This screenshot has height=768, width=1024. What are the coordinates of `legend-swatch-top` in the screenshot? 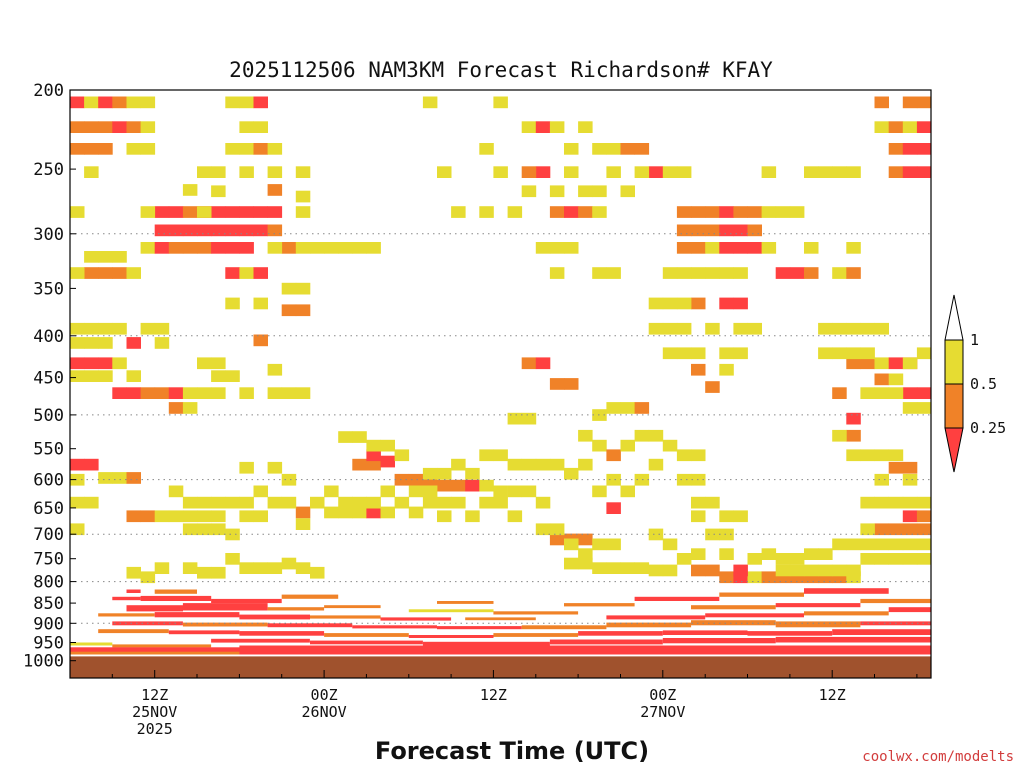 It's located at (954, 317).